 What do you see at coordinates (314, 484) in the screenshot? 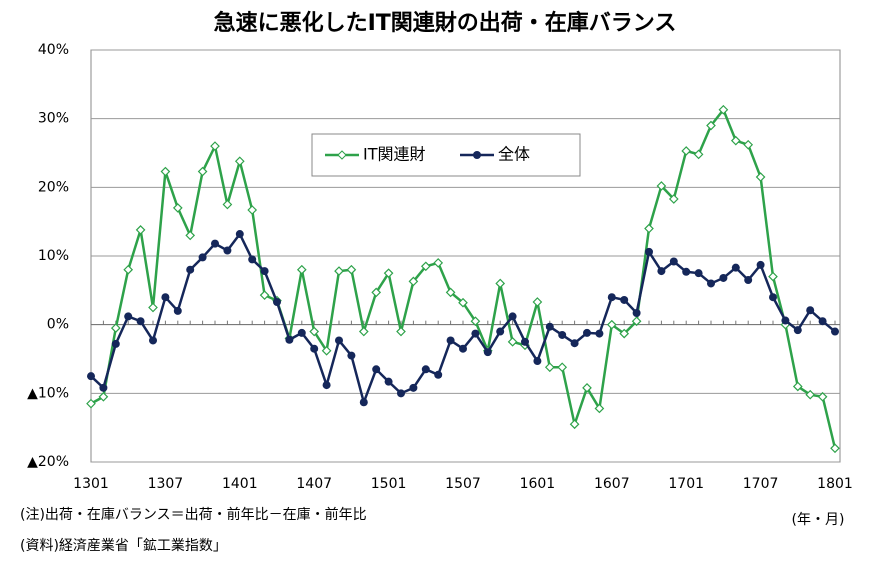
I see `x-tick-label: 1407` at bounding box center [314, 484].